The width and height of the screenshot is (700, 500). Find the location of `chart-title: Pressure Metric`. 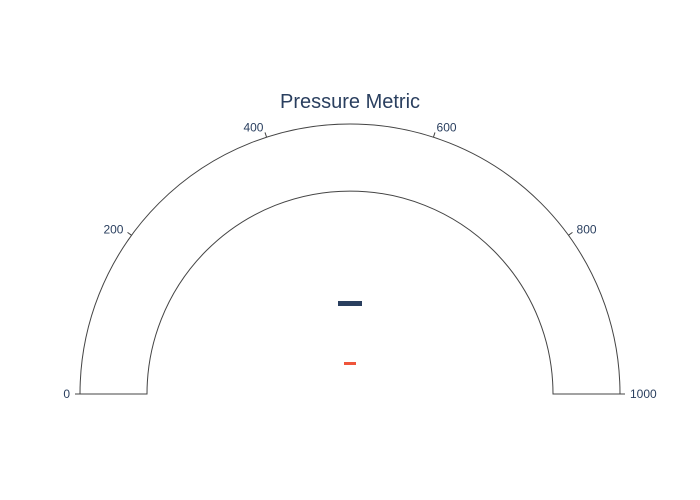

chart-title: Pressure Metric is located at coordinates (350, 102).